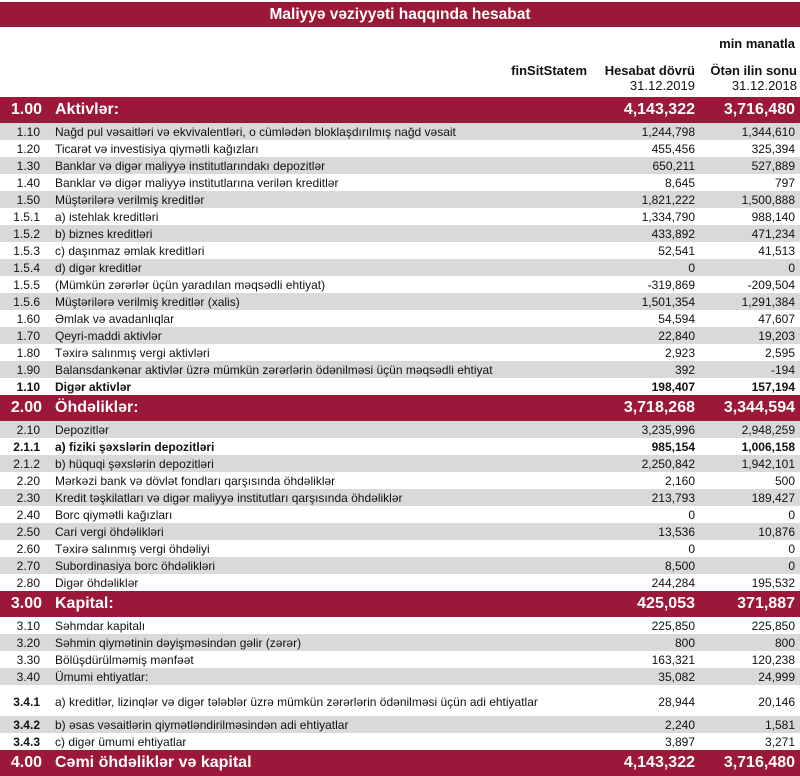 This screenshot has width=800, height=776. Describe the element at coordinates (26, 741) in the screenshot. I see `row-number: 3.4.3` at that location.